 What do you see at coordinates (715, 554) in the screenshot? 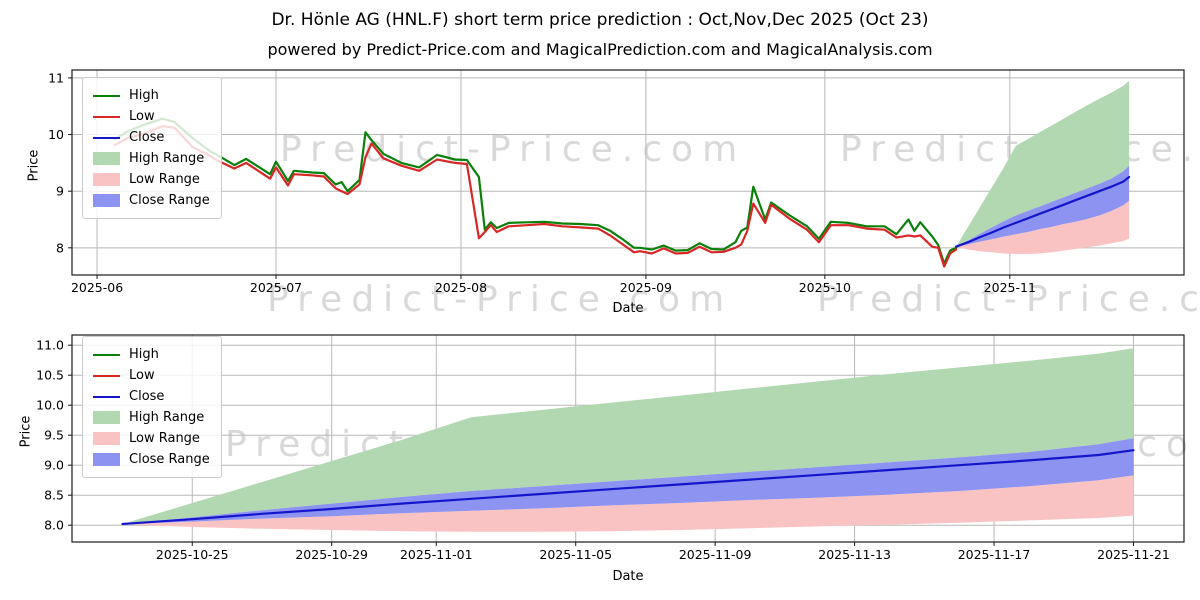
I see `x-tick-label: 2025-11-09` at bounding box center [715, 554].